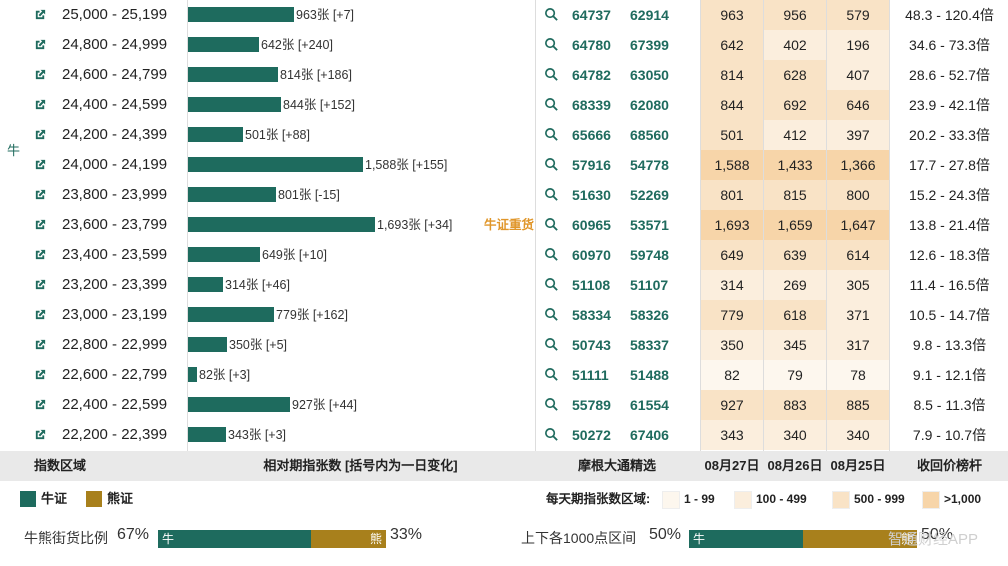 This screenshot has width=1008, height=566. Describe the element at coordinates (133, 534) in the screenshot. I see `ratio1-bull-pct: 67%` at that location.